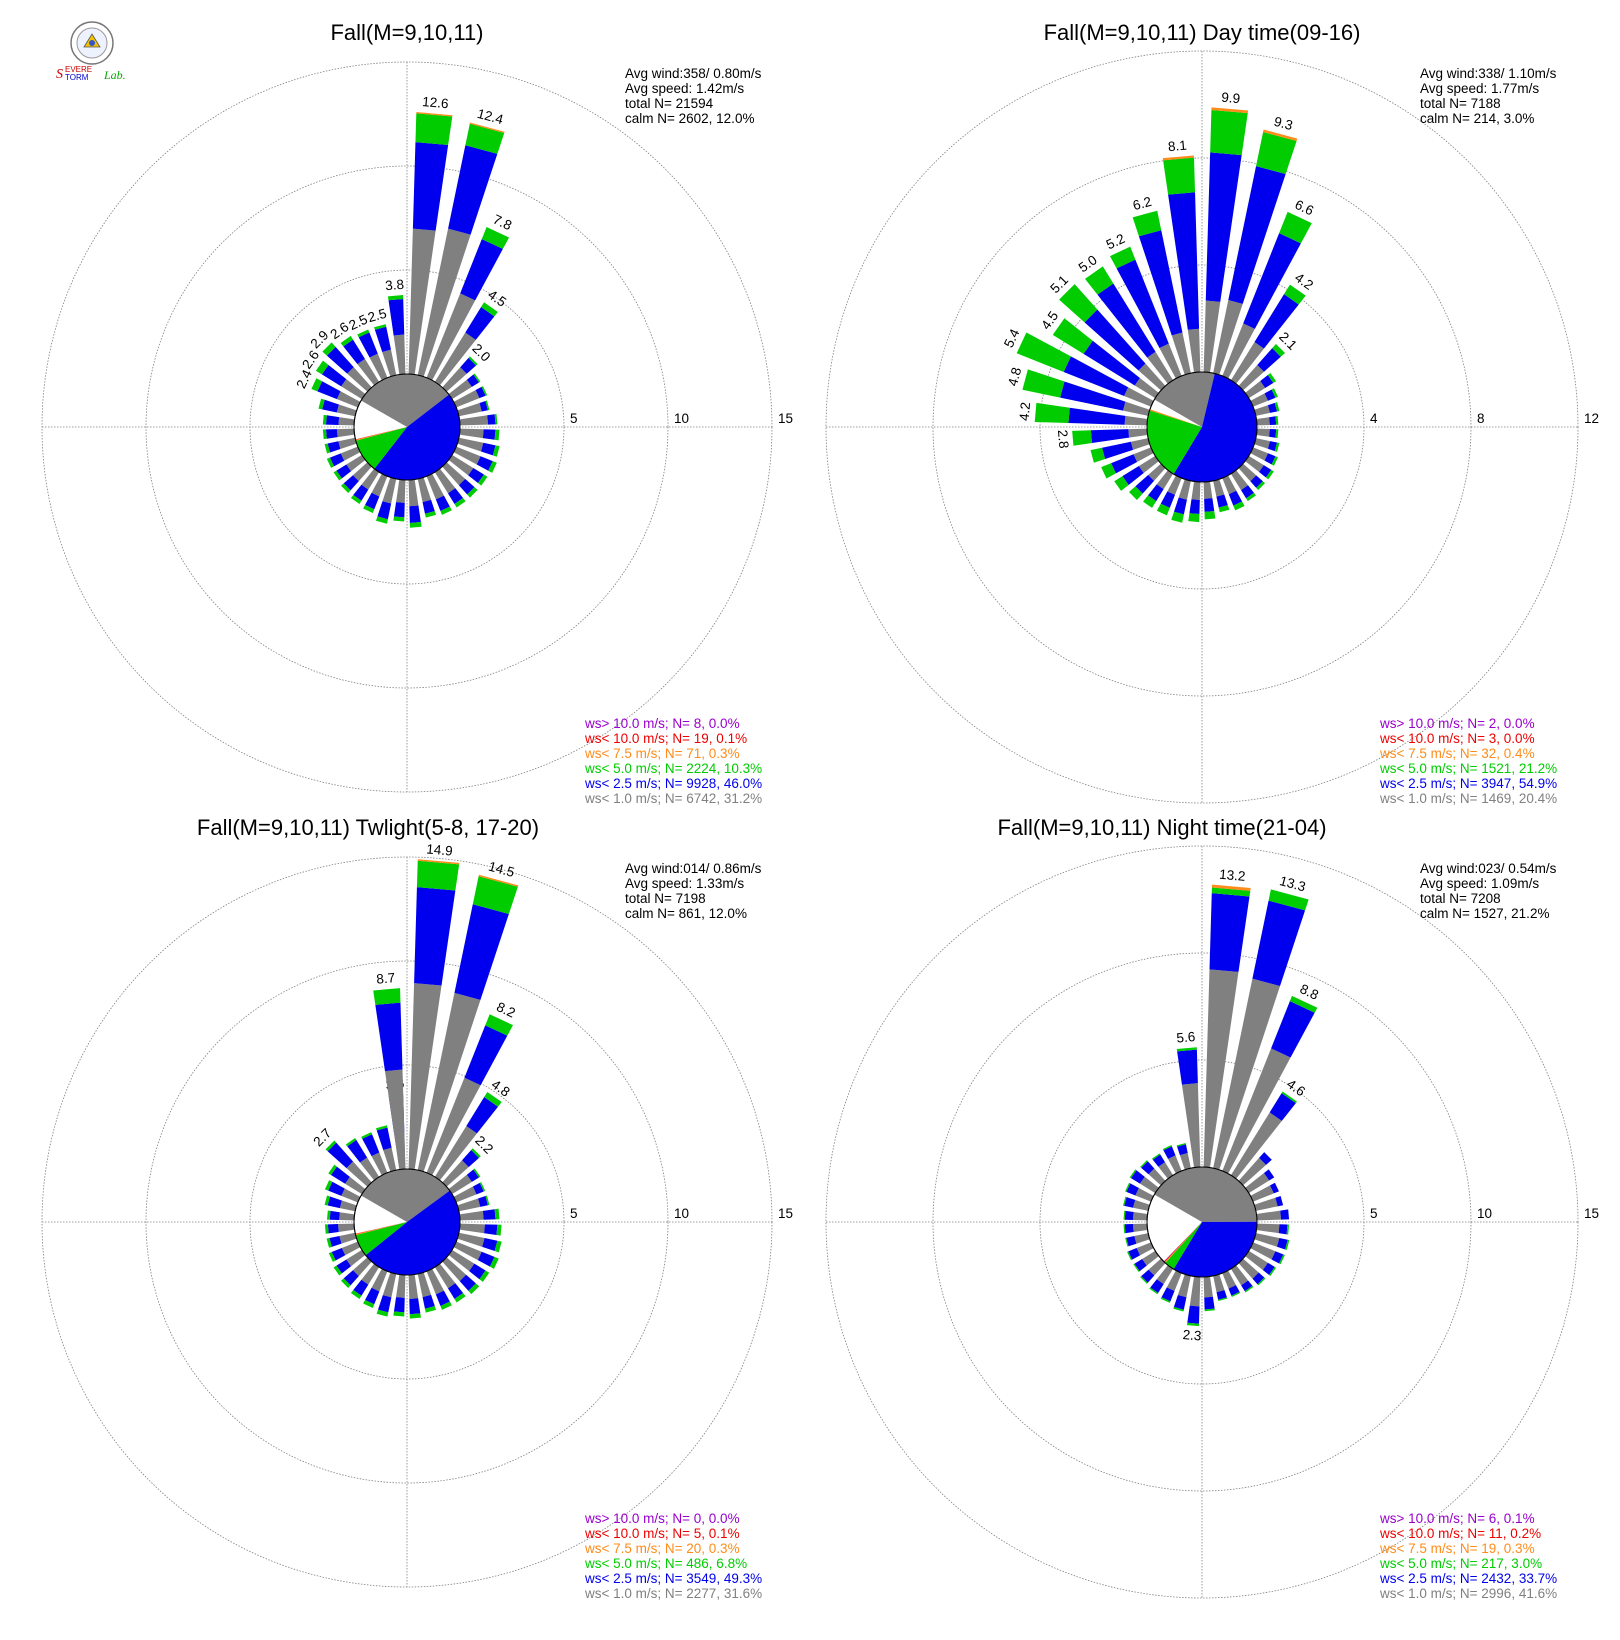 Image resolution: width=1620 pixels, height=1640 pixels. What do you see at coordinates (1468, 783) in the screenshot?
I see `legend-entry: ws< 2.5 m/s; N= 3947, 54.9%` at bounding box center [1468, 783].